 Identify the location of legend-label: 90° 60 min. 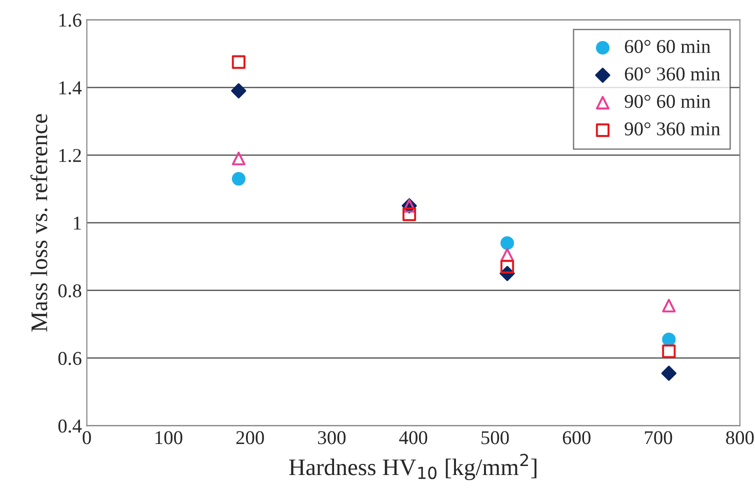
(667, 101).